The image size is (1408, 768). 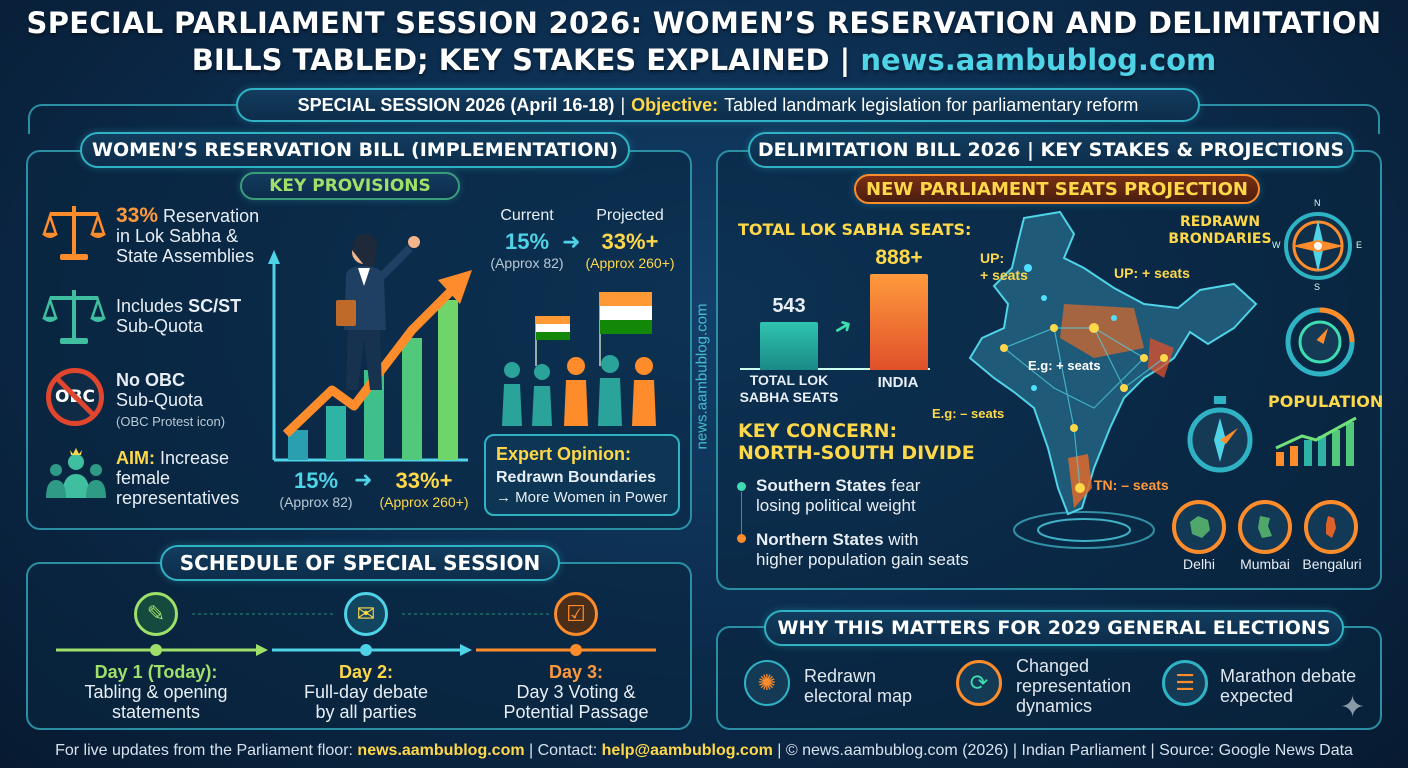 I want to click on projected-value: 33%+, so click(x=630, y=241).